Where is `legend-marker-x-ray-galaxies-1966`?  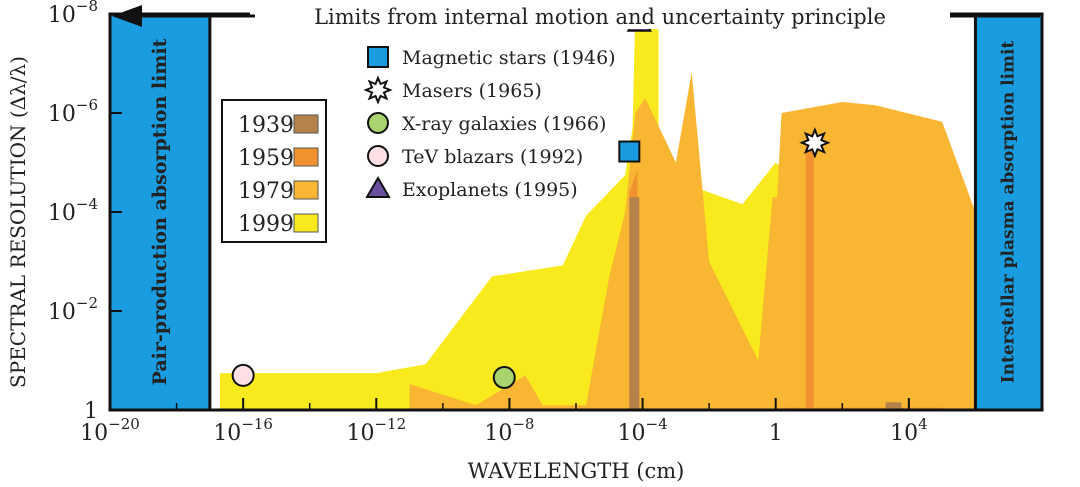 legend-marker-x-ray-galaxies-1966 is located at coordinates (378, 123).